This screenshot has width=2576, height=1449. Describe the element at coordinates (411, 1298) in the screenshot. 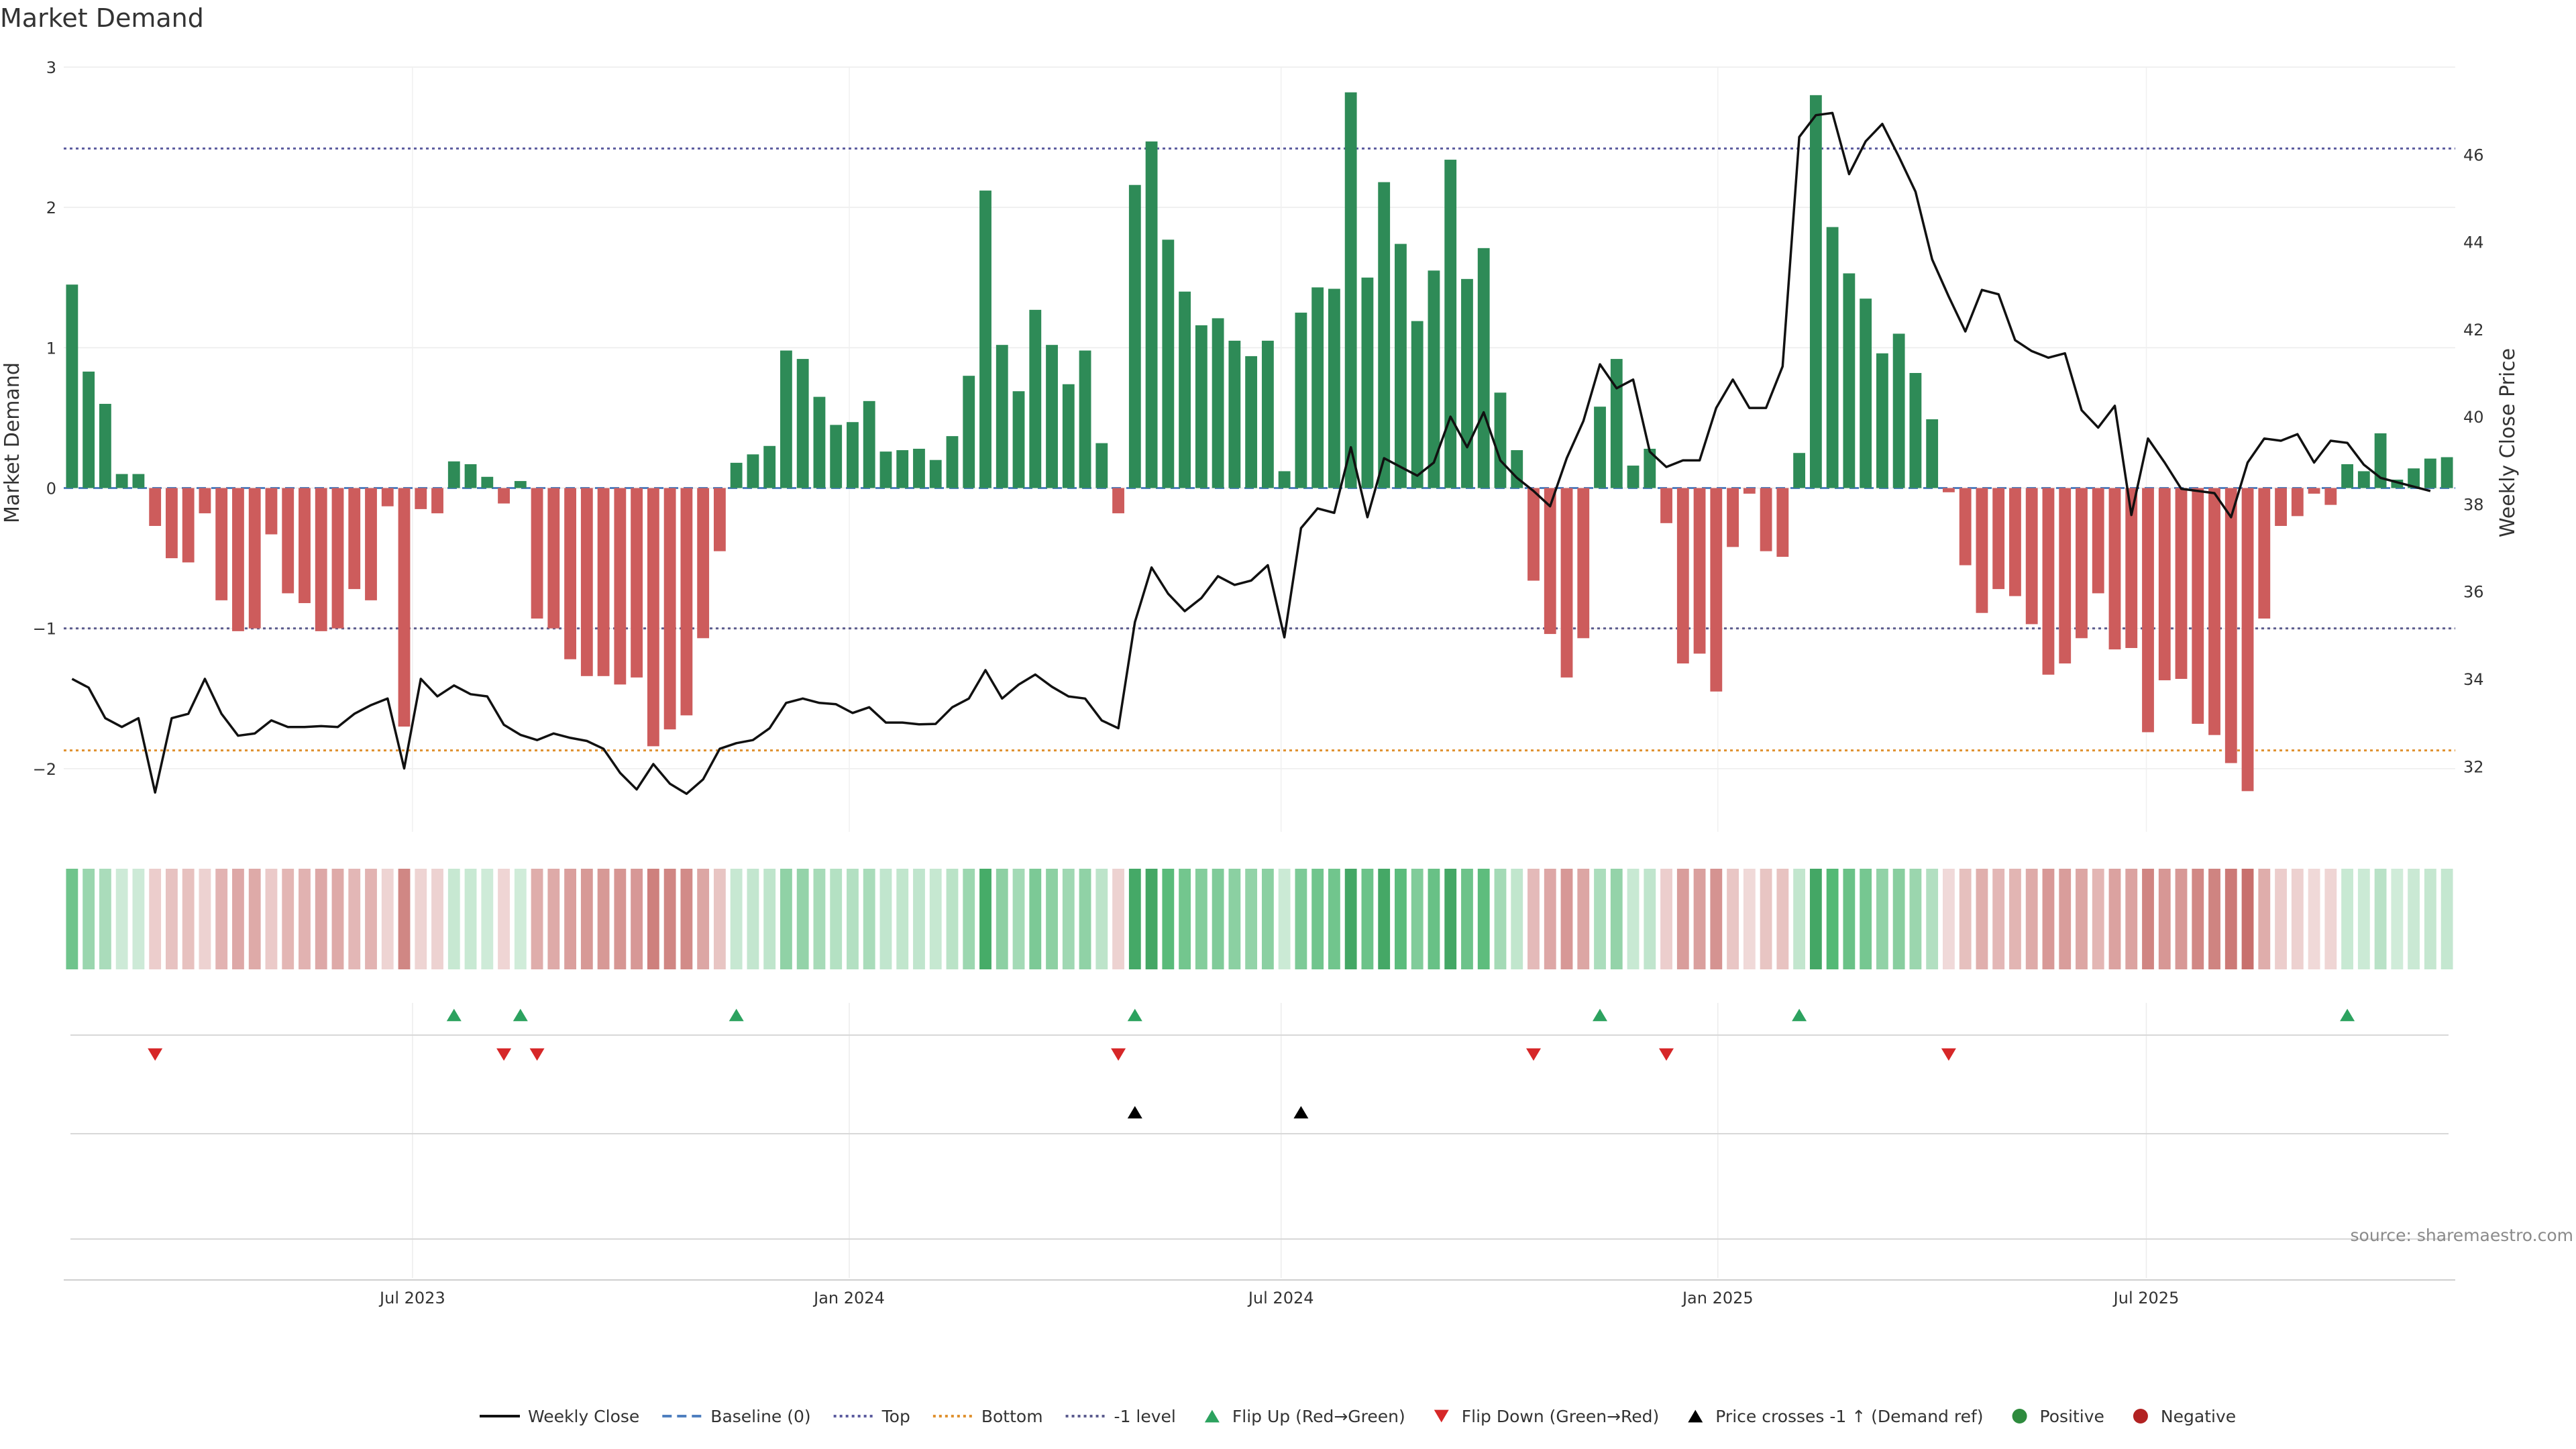

I see `x-tick-label: Jul 2023` at that location.